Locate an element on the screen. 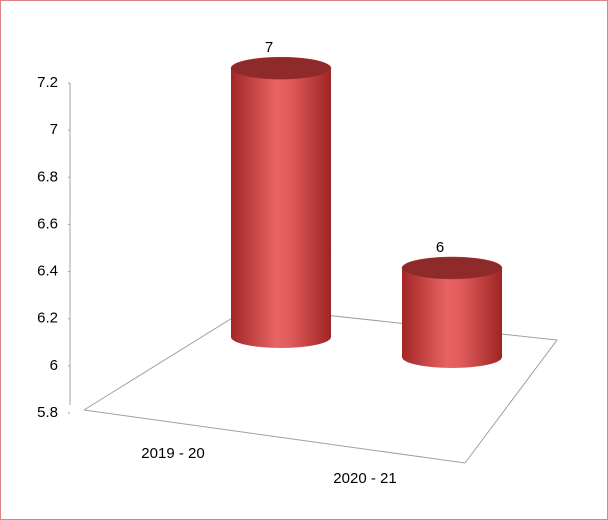 This screenshot has width=608, height=520. x-tick-label: 2019 - 20 is located at coordinates (172, 453).